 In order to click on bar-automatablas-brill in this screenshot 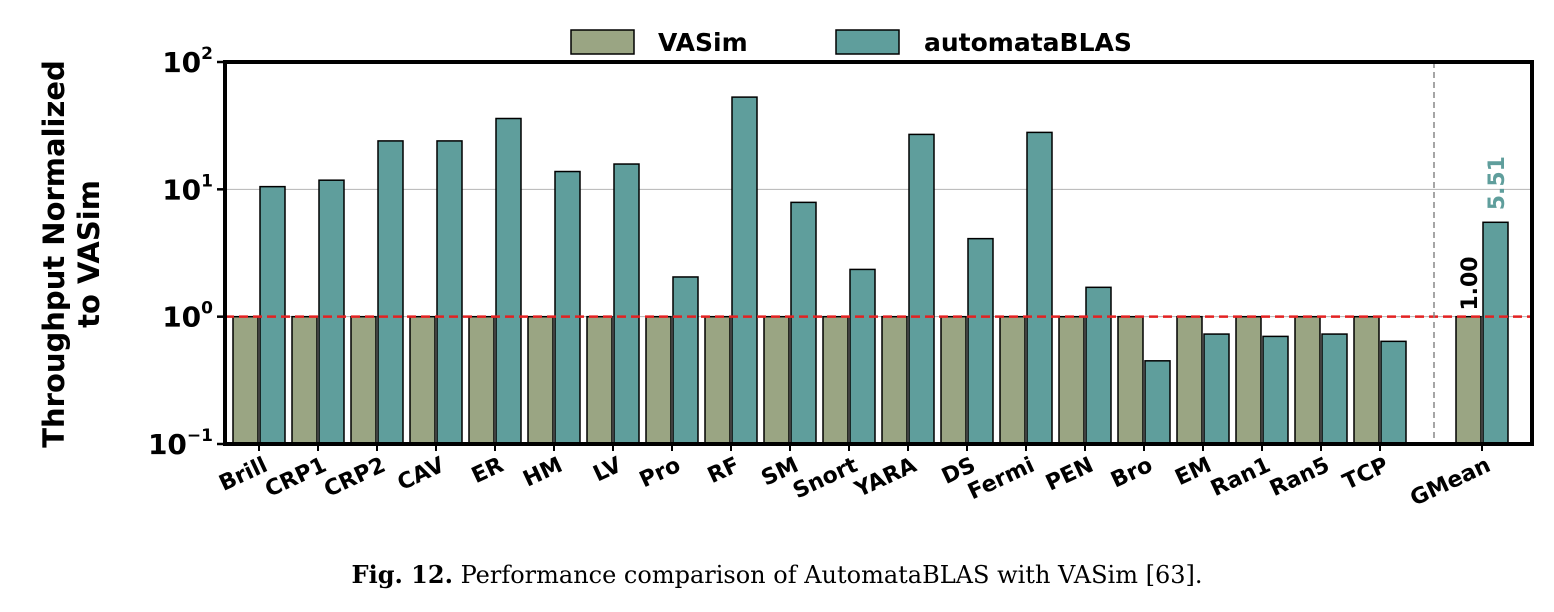, I will do `click(272, 315)`.